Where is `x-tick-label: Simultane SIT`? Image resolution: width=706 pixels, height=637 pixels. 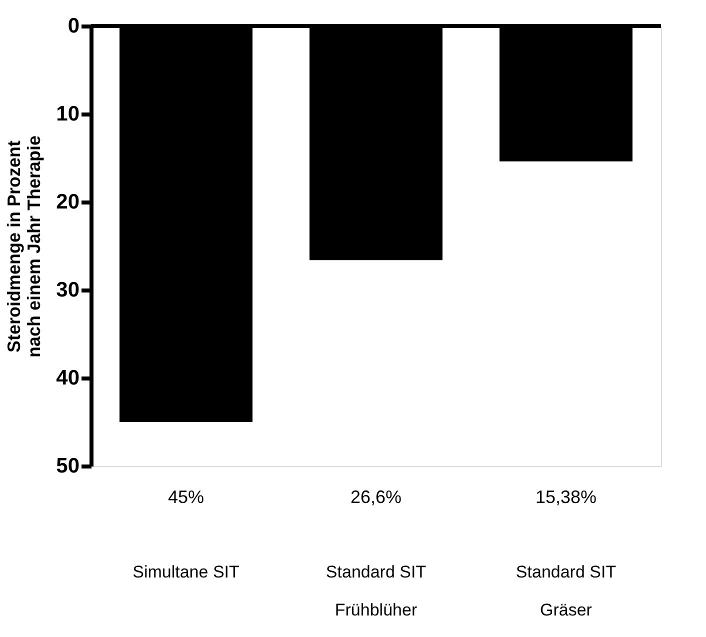
x-tick-label: Simultane SIT is located at coordinates (186, 572).